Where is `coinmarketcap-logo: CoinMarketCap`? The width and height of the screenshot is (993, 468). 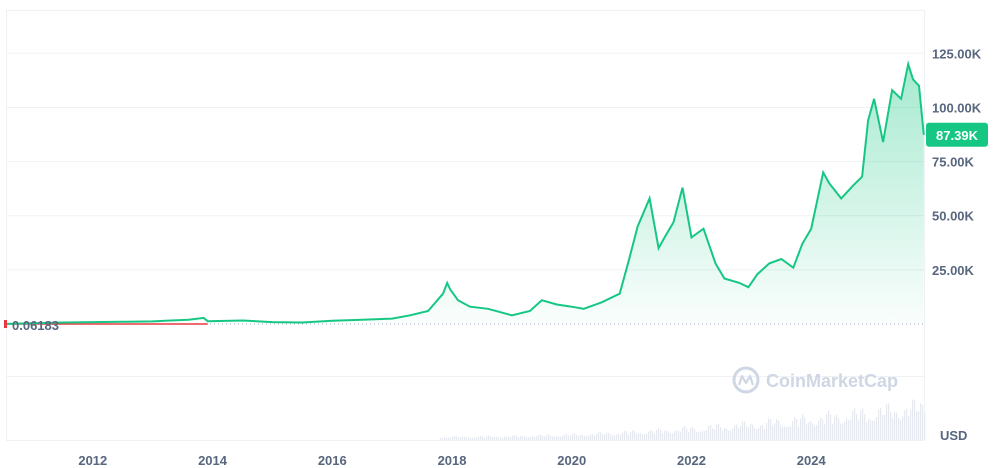
coinmarketcap-logo: CoinMarketCap is located at coordinates (815, 380).